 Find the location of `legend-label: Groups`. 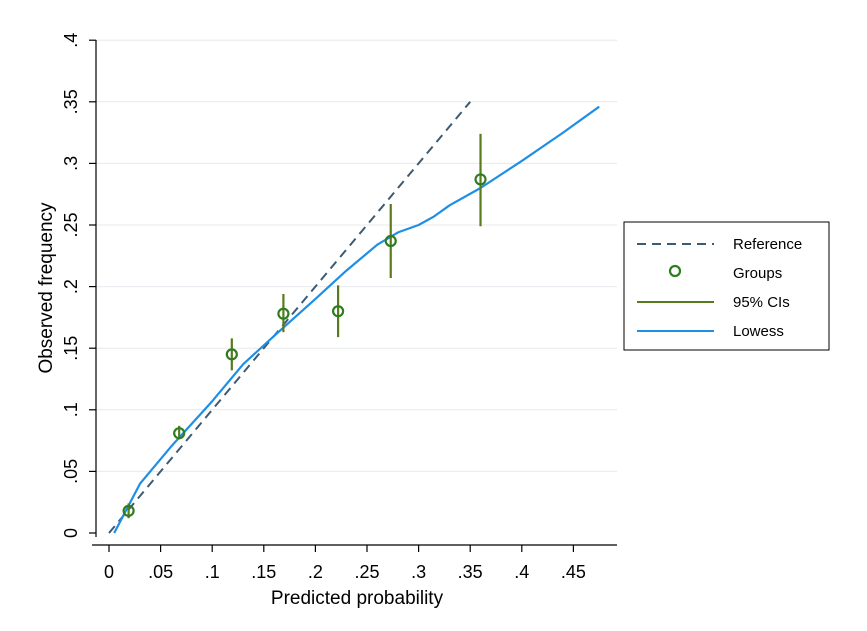

legend-label: Groups is located at coordinates (757, 273).